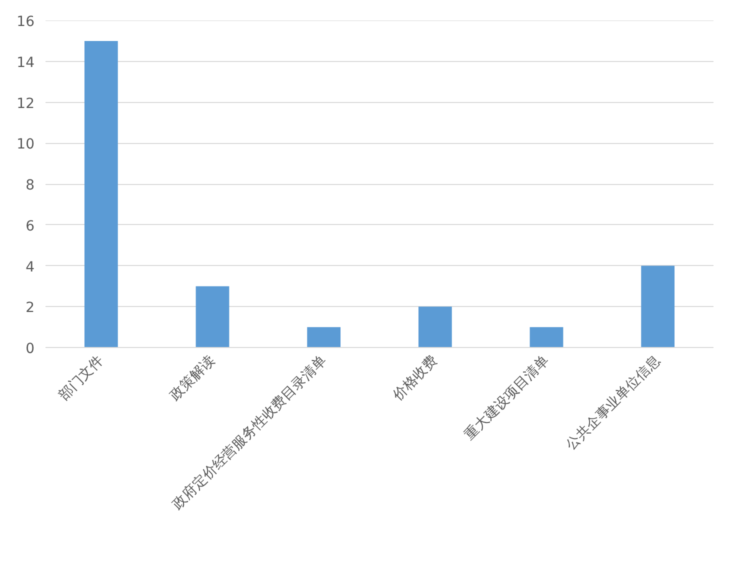 This screenshot has width=752, height=581. What do you see at coordinates (415, 378) in the screenshot?
I see `x-tick-label: 价格收费` at bounding box center [415, 378].